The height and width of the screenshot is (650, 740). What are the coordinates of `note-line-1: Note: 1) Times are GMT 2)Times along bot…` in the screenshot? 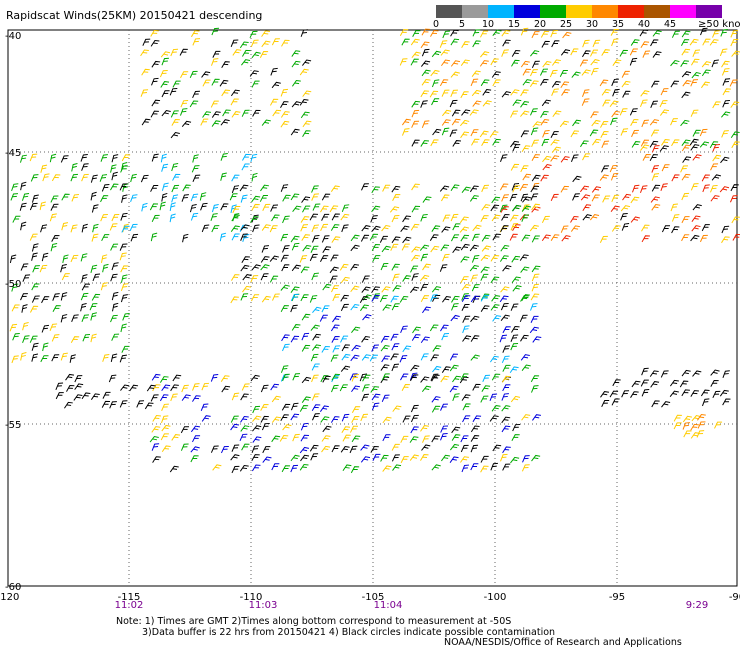 It's located at (314, 621).